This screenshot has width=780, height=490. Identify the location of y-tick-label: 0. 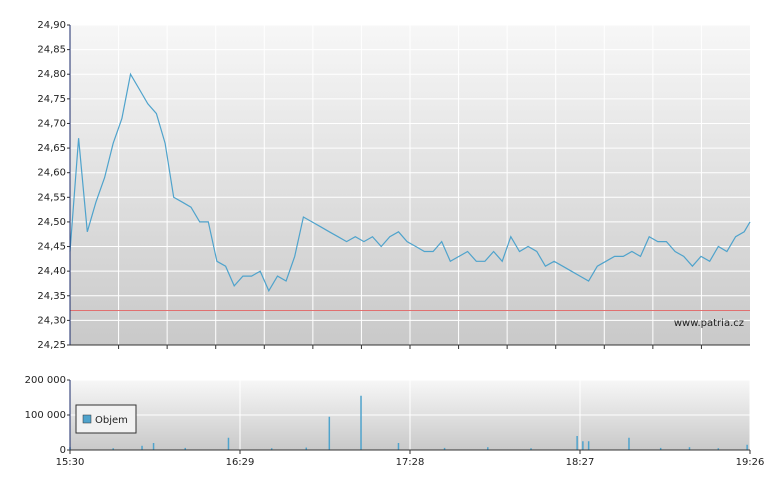
(63, 450).